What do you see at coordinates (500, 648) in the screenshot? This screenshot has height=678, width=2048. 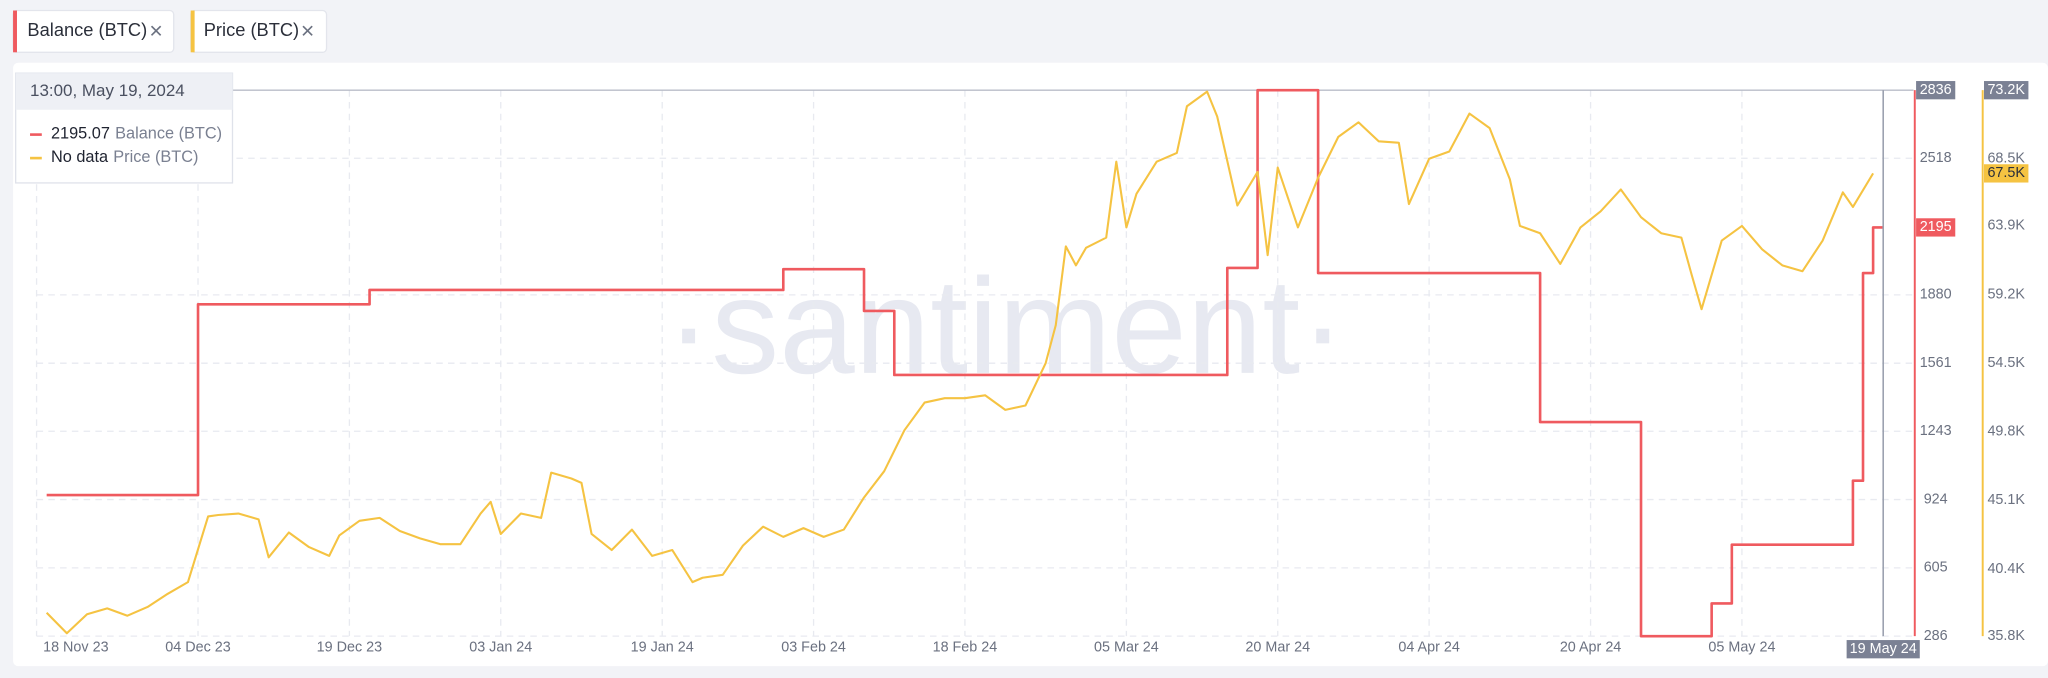 I see `x-tick-label: 03 Jan 24` at bounding box center [500, 648].